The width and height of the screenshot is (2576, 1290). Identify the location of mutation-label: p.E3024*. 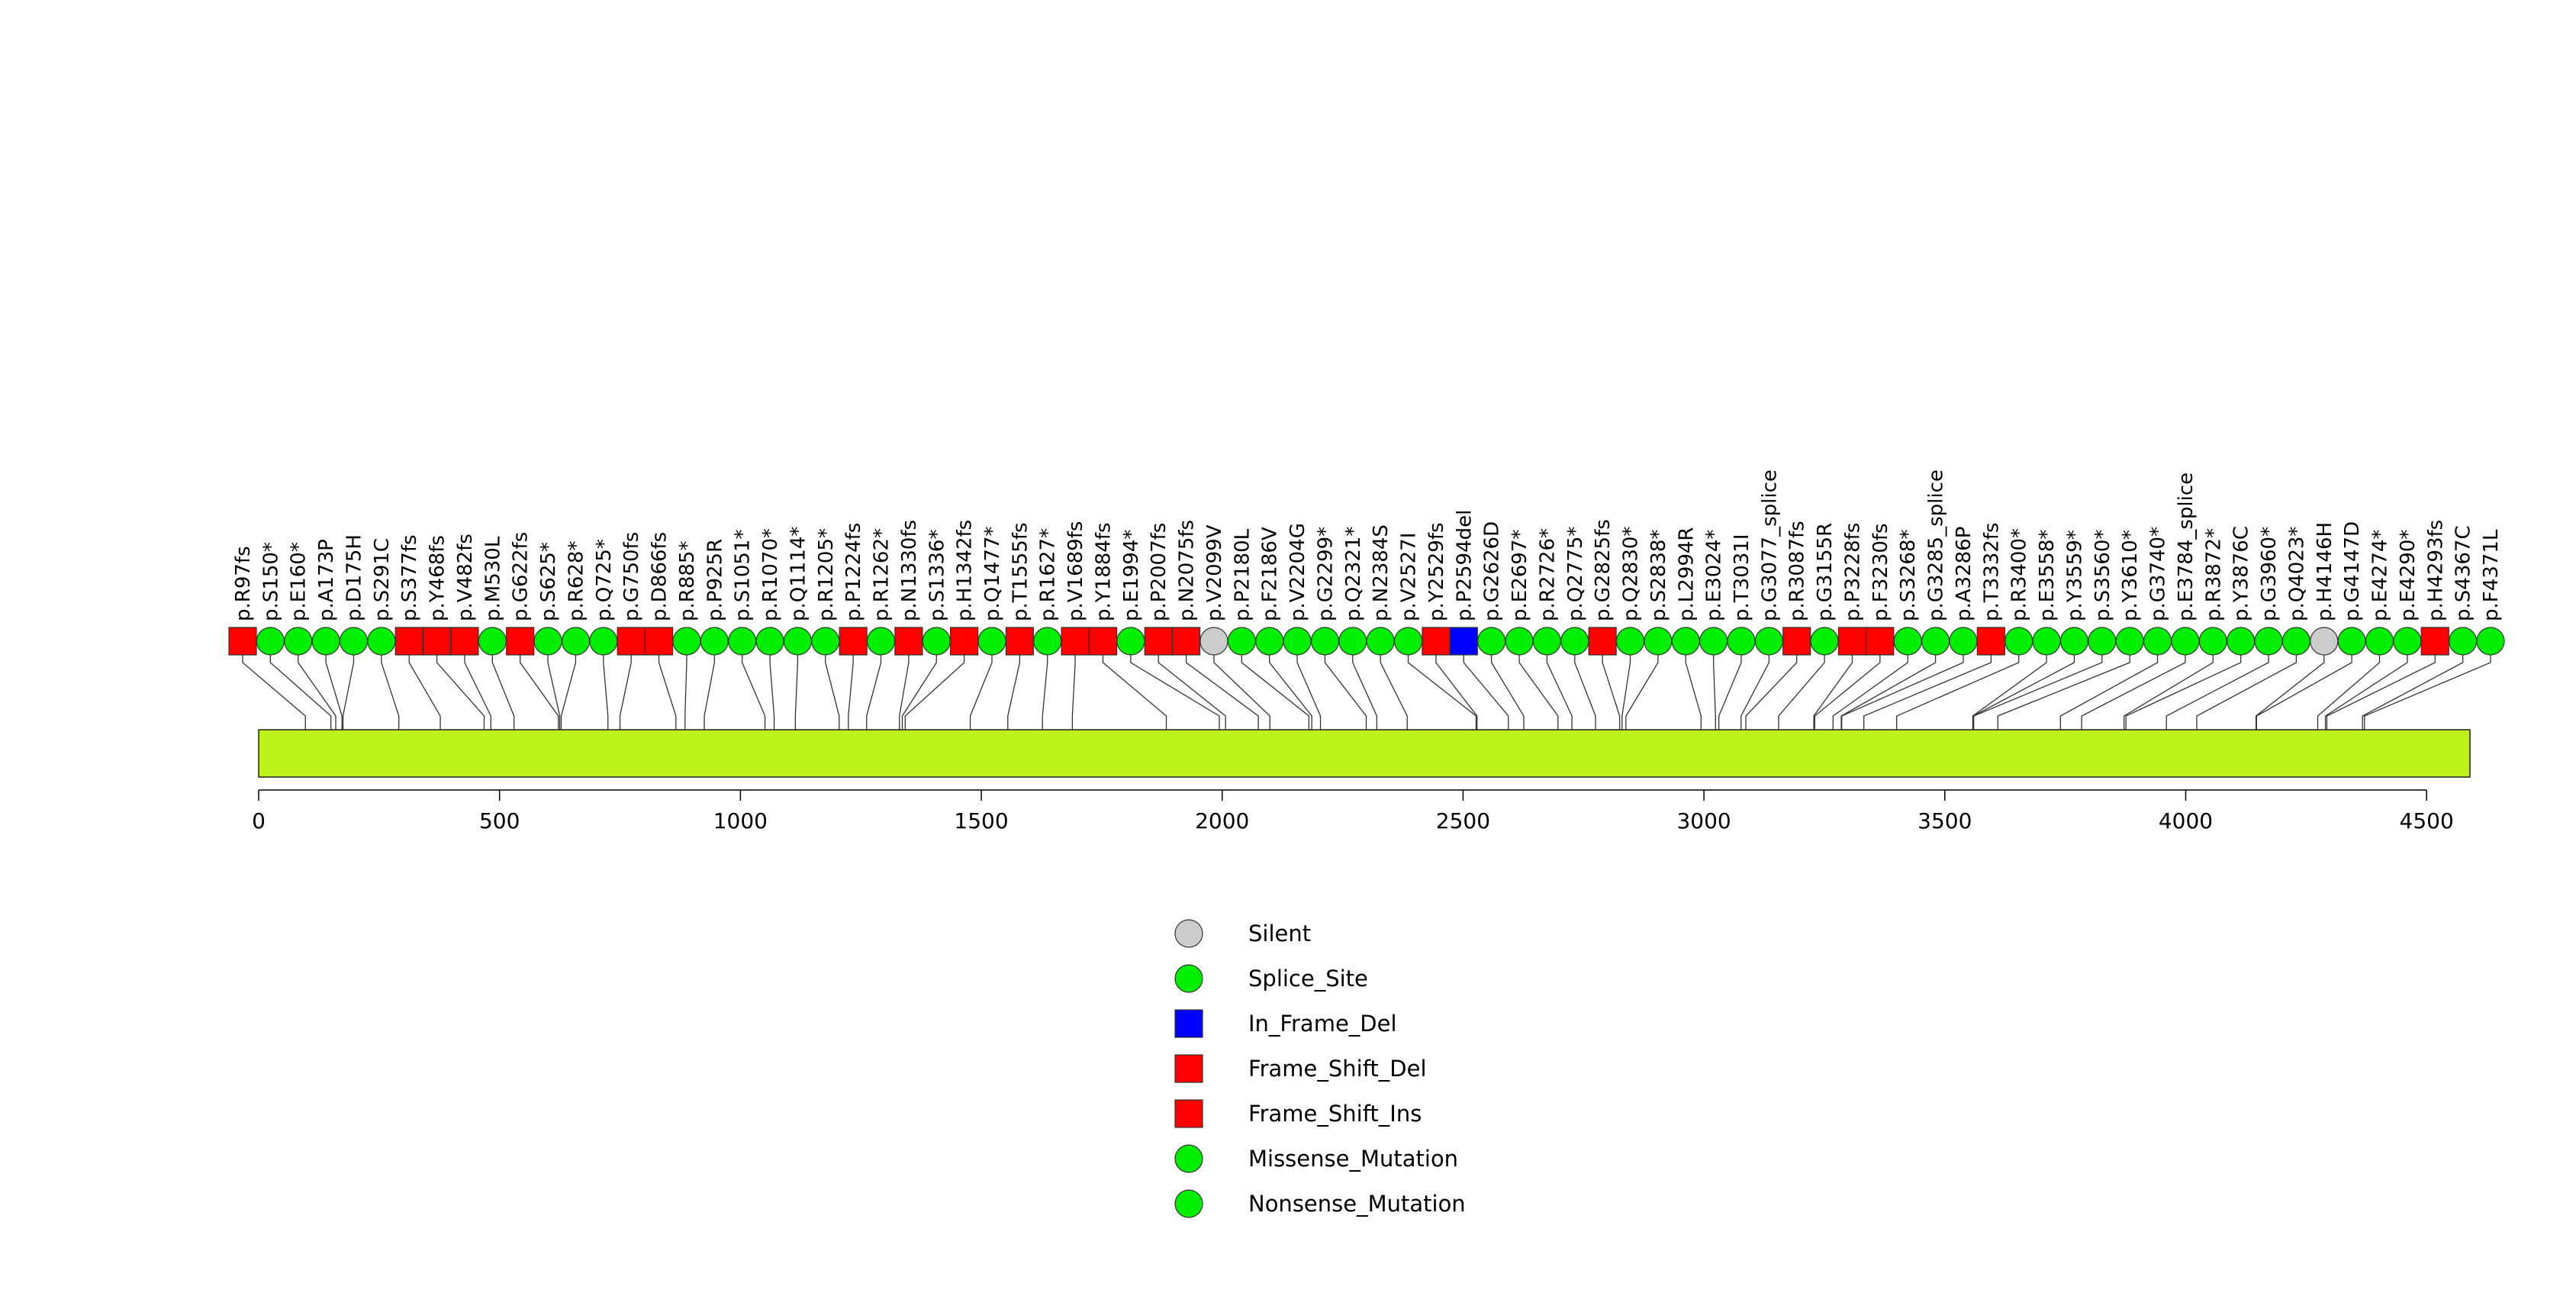
(1714, 575).